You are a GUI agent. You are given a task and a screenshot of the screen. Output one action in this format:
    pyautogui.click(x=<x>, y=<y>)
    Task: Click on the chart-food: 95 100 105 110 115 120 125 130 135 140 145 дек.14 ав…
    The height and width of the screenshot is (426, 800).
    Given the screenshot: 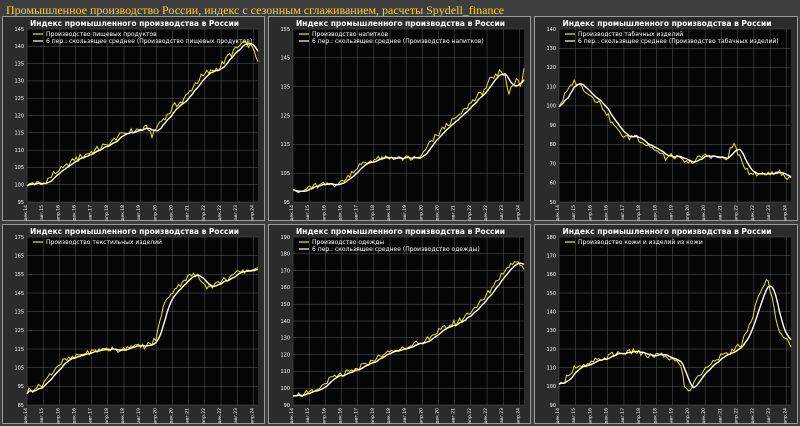 What is the action you would take?
    pyautogui.click(x=136, y=120)
    